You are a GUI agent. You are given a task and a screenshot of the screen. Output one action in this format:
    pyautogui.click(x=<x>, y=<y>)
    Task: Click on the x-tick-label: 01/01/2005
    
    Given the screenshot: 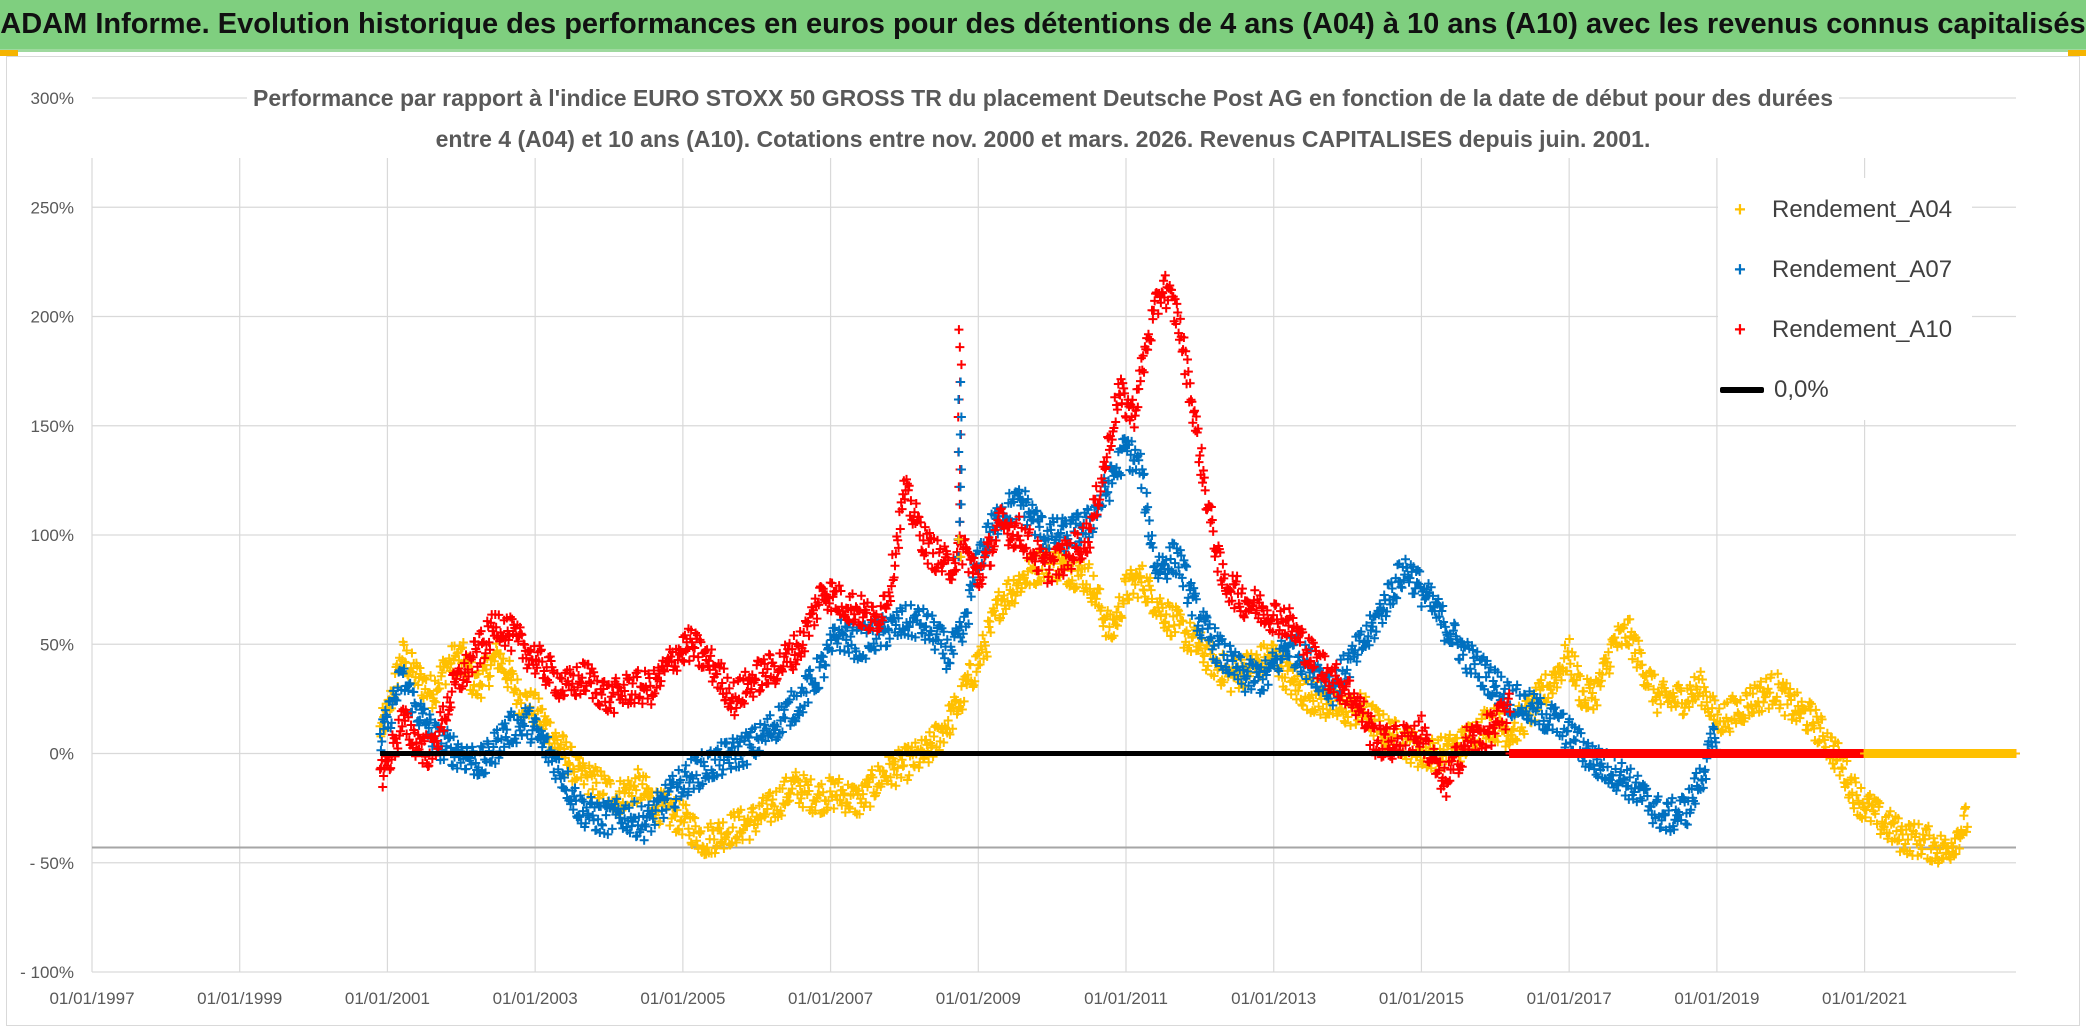 What is the action you would take?
    pyautogui.click(x=682, y=998)
    